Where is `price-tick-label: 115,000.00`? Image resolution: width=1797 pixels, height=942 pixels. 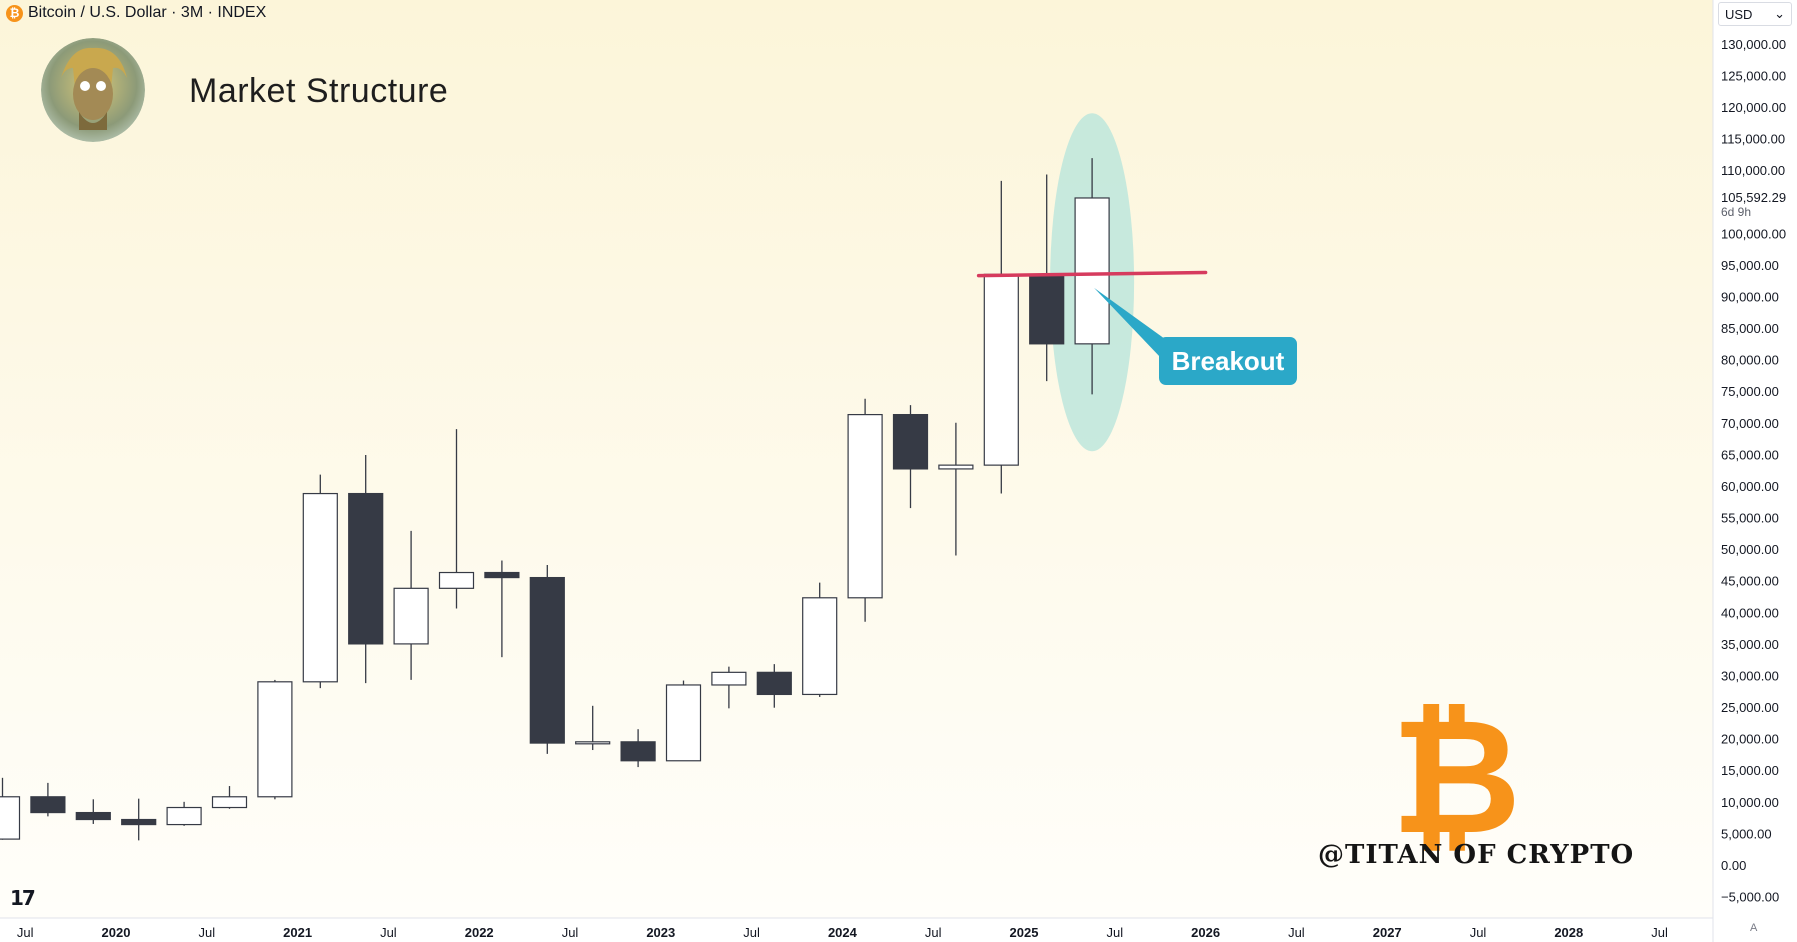
price-tick-label: 115,000.00 is located at coordinates (1753, 139).